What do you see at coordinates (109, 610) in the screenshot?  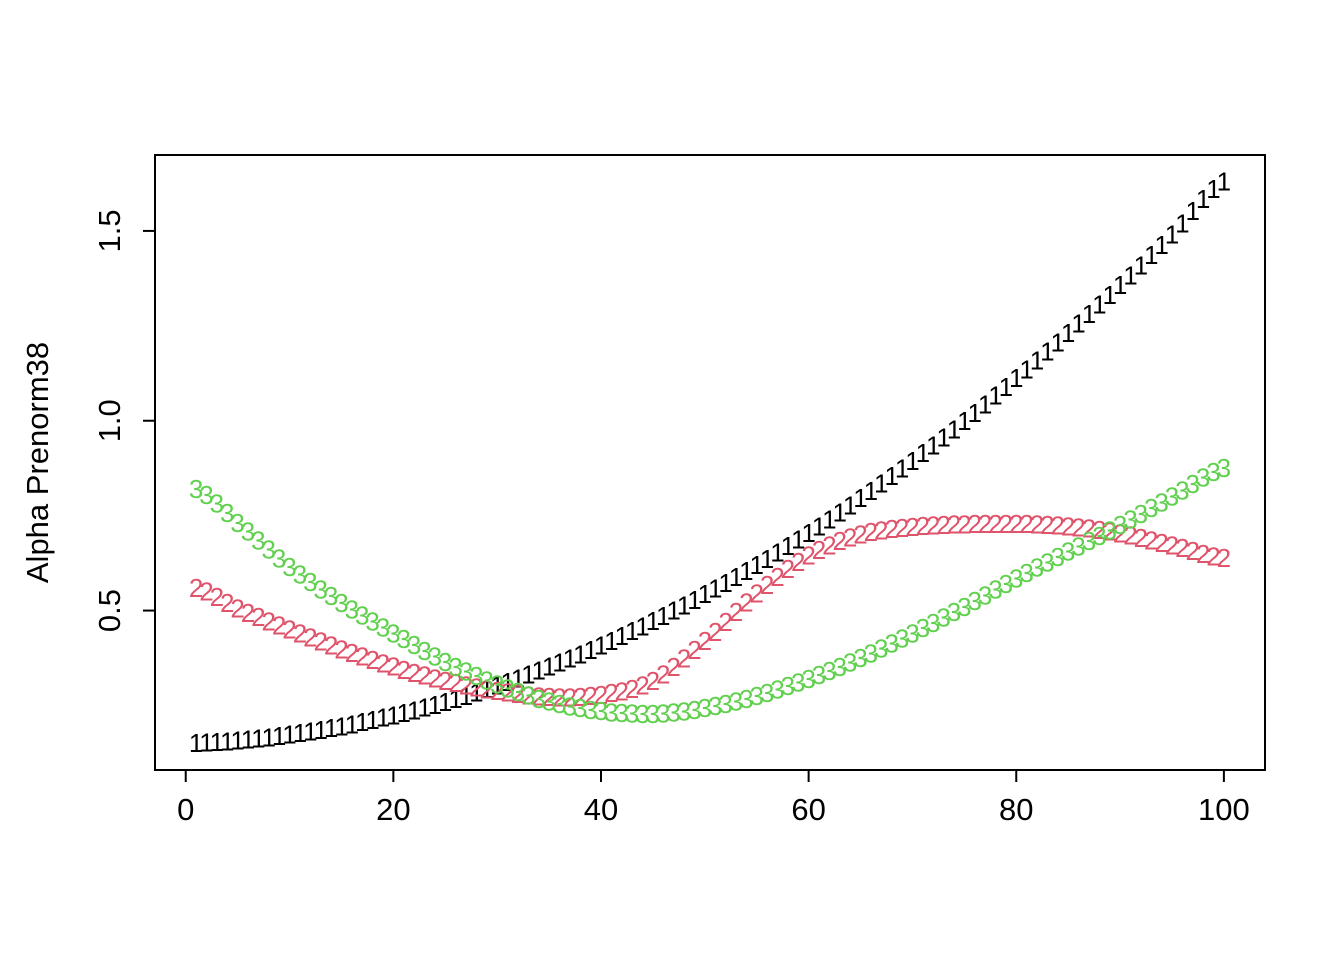 I see `y-tick-label: 0.5` at bounding box center [109, 610].